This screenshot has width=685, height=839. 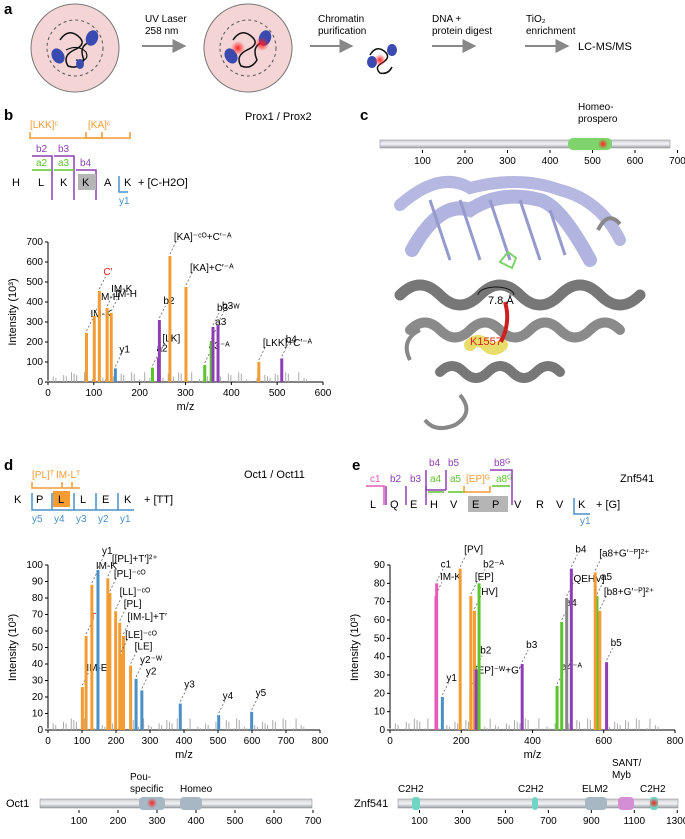 I want to click on chart-b-peak-label-13: b3⁻ᵂ, so click(x=228, y=308).